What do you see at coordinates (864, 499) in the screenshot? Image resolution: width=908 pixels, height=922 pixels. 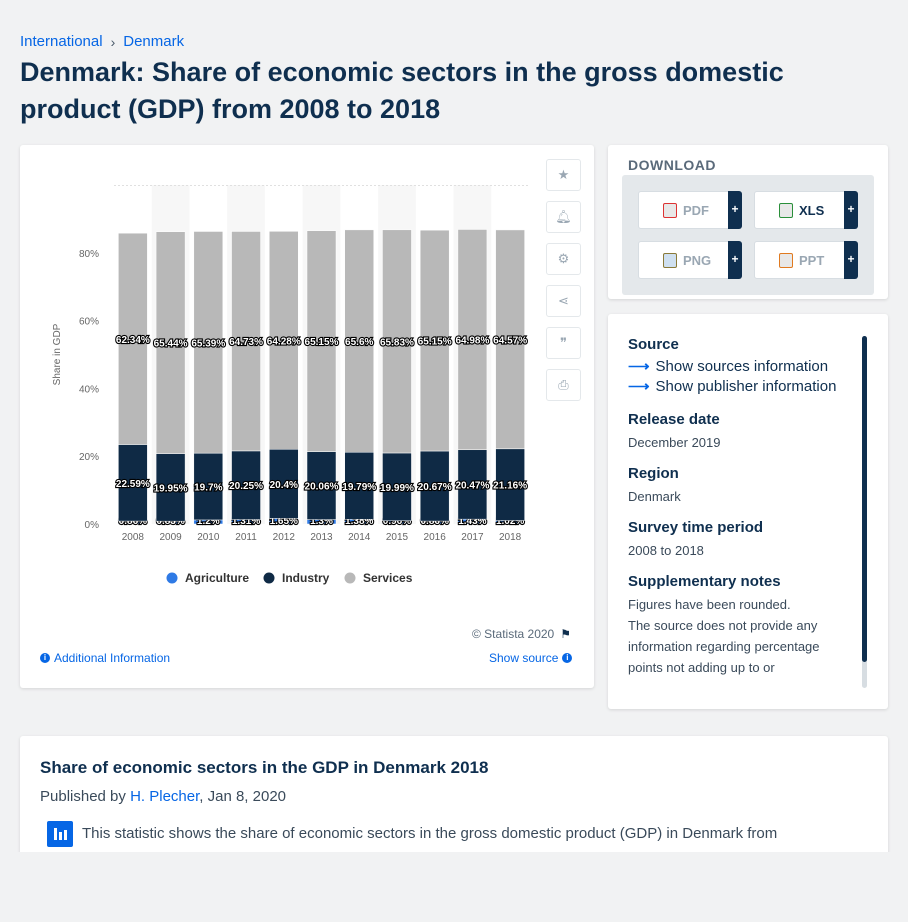 I see `scrollbar-thumb` at bounding box center [864, 499].